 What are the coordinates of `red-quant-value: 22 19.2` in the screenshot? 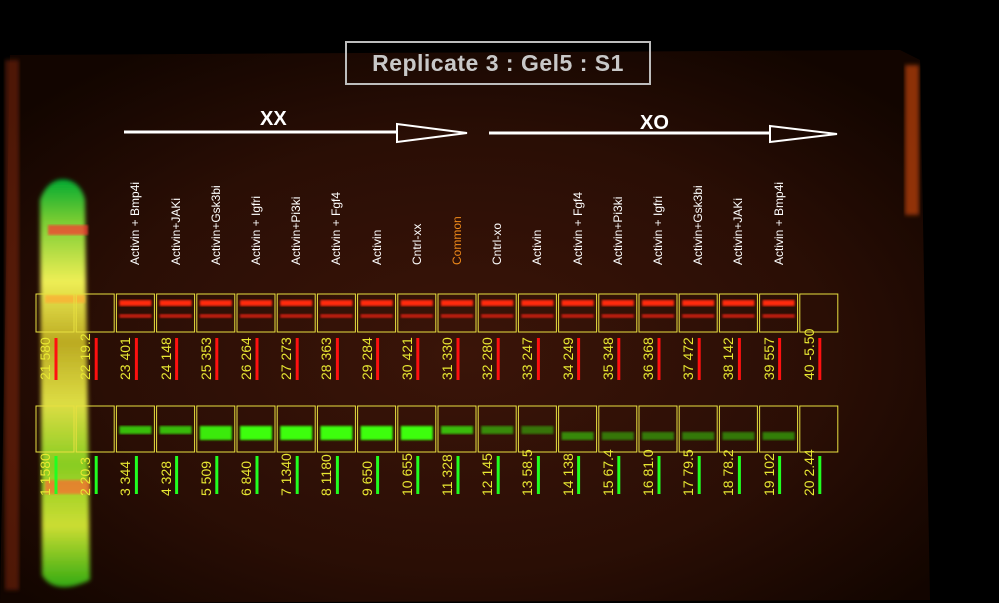 It's located at (85, 356).